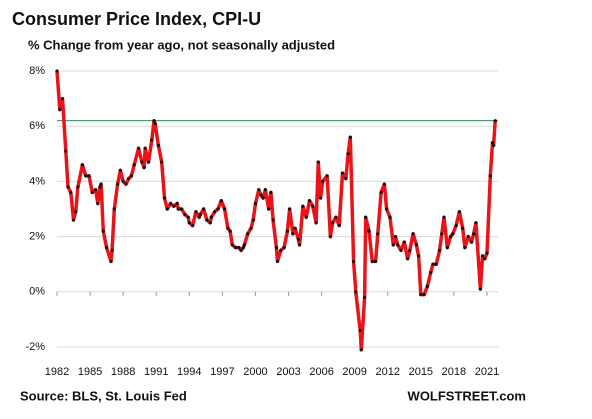 This screenshot has height=419, width=592. I want to click on x-tick-label: 2006, so click(321, 372).